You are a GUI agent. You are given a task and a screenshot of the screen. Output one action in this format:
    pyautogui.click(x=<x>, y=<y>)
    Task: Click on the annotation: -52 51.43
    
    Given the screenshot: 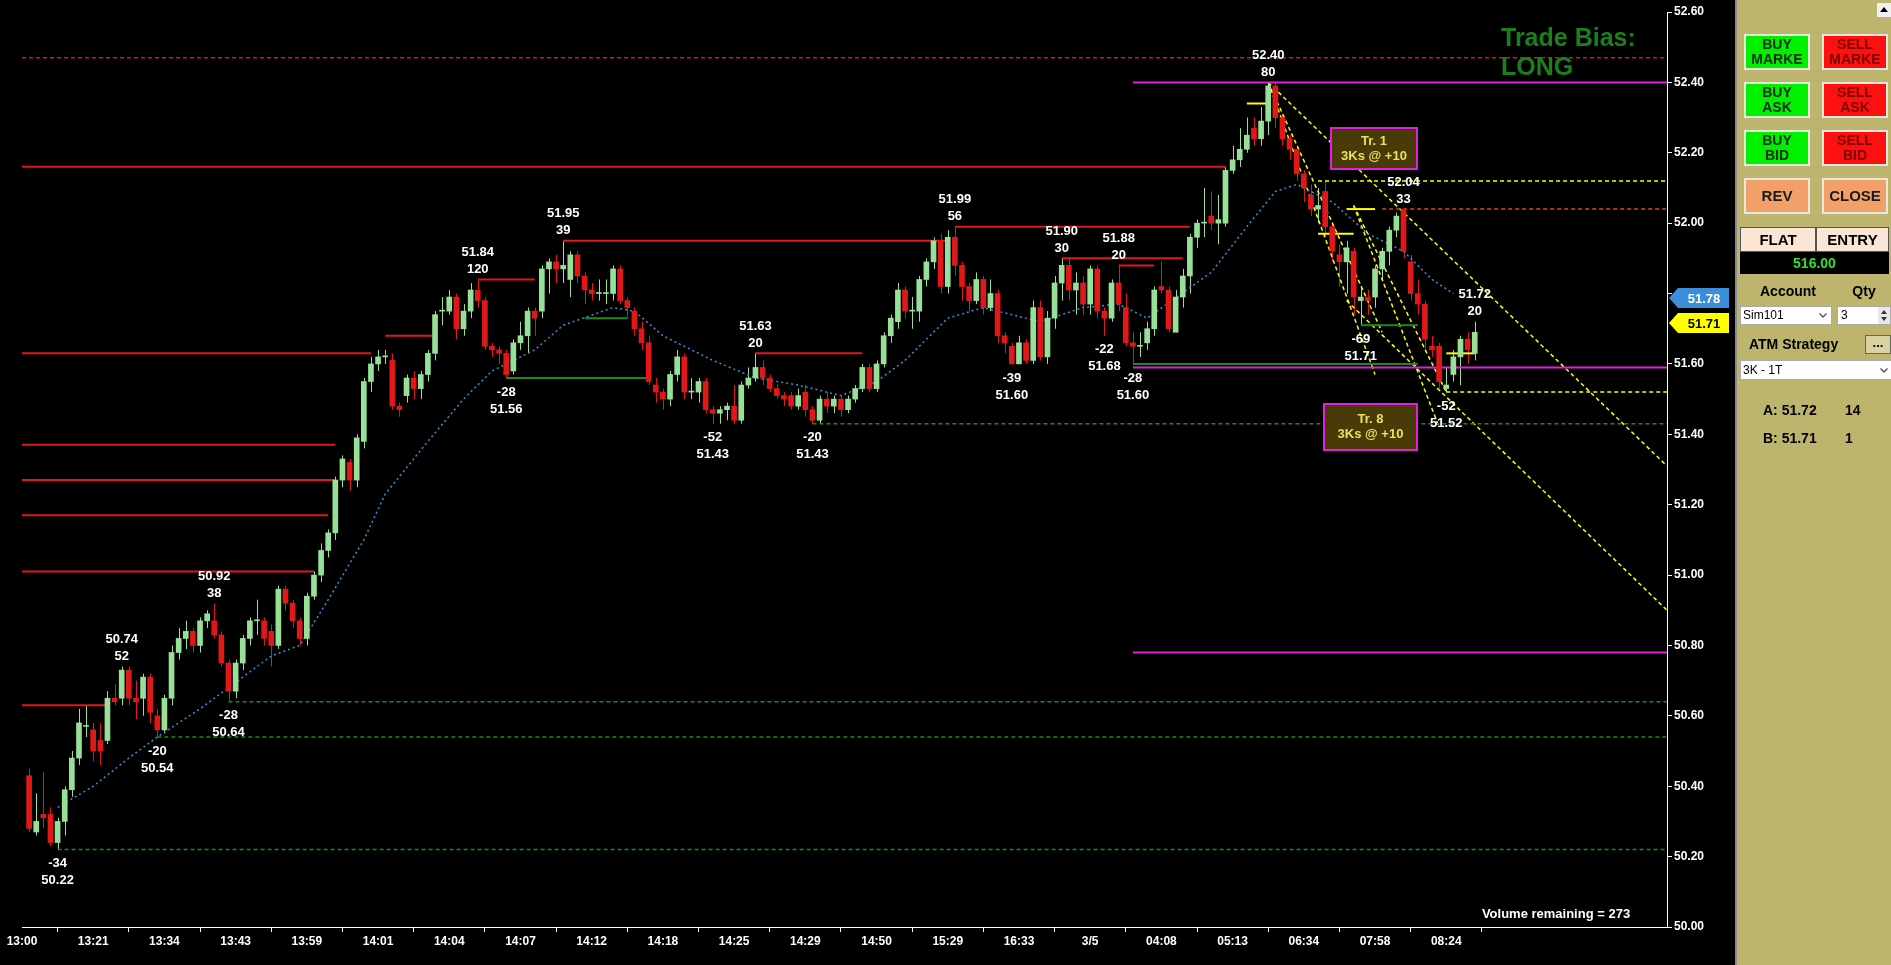 What is the action you would take?
    pyautogui.click(x=713, y=445)
    